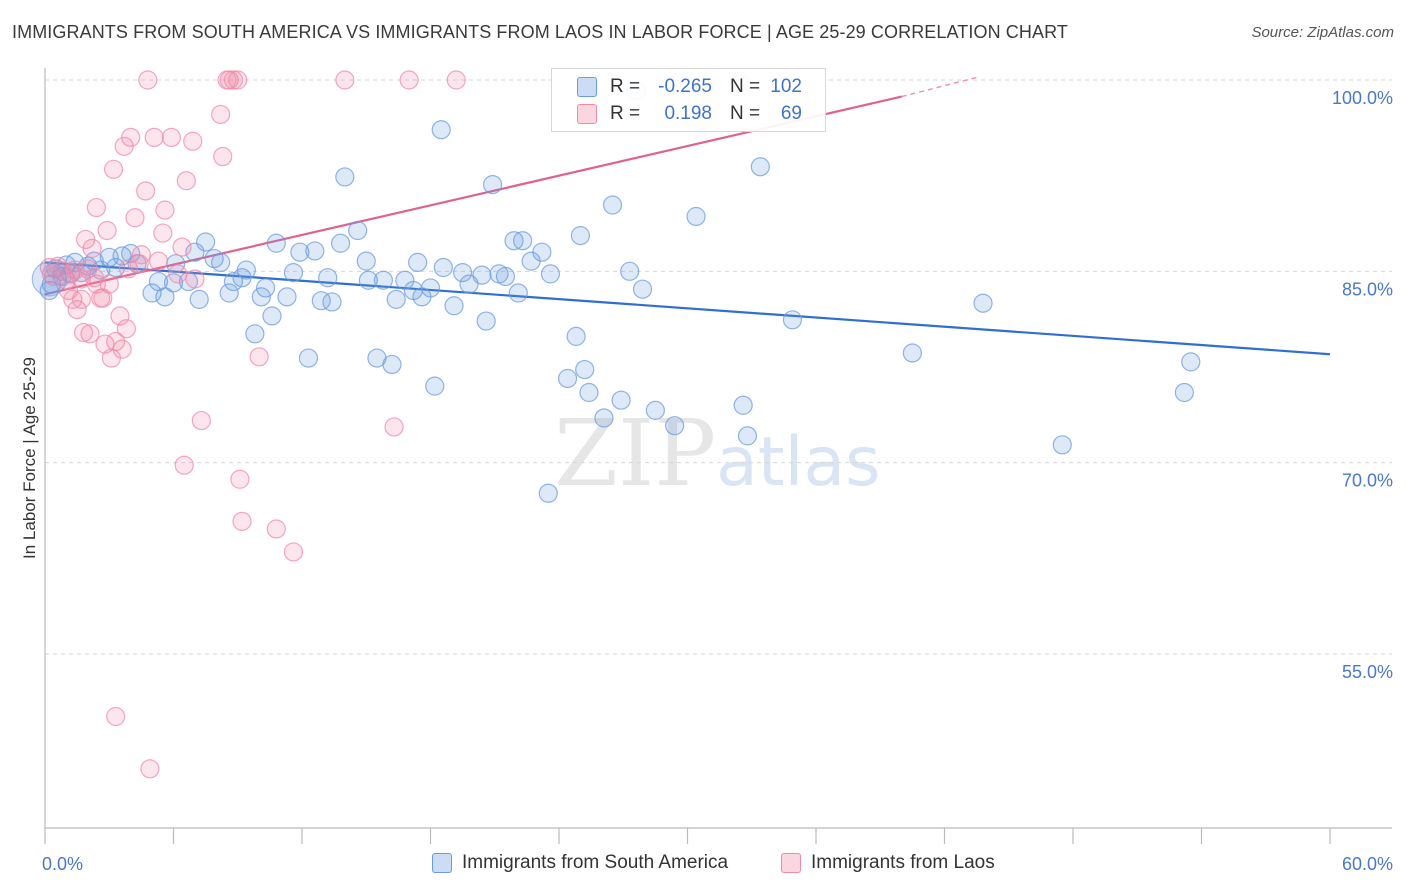 The height and width of the screenshot is (892, 1406). I want to click on watermark-zip: ZIP, so click(635, 453).